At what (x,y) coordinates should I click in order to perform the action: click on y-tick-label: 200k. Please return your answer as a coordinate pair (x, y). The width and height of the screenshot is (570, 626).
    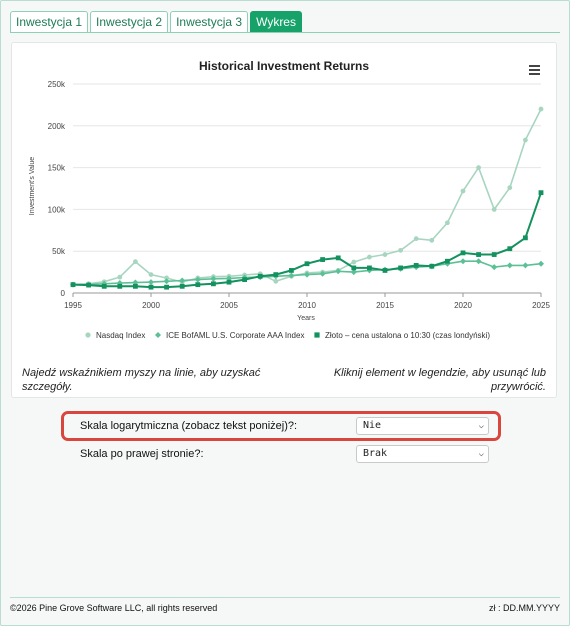
    Looking at the image, I should click on (57, 126).